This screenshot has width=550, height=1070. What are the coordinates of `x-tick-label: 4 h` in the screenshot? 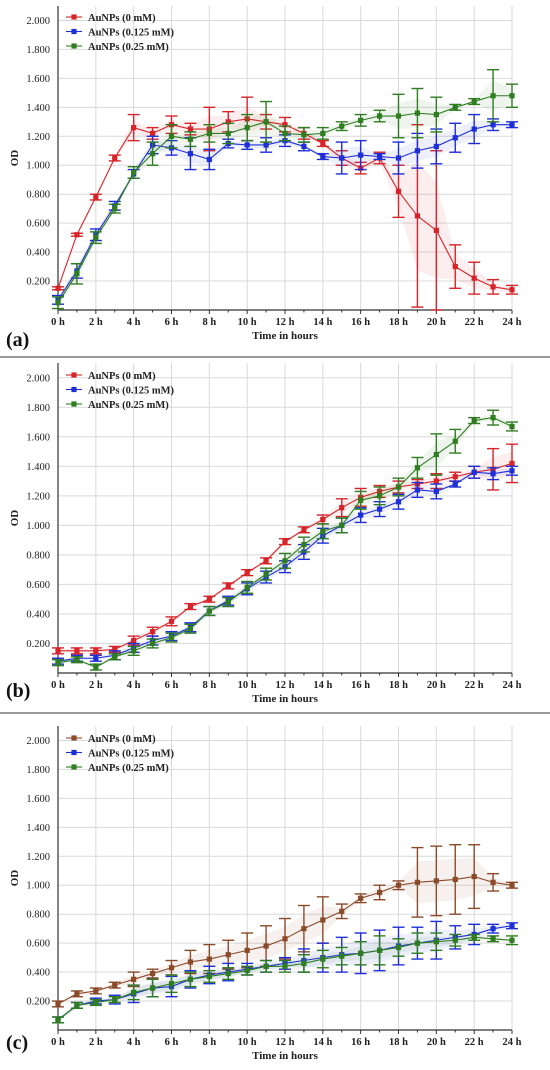 It's located at (134, 1042).